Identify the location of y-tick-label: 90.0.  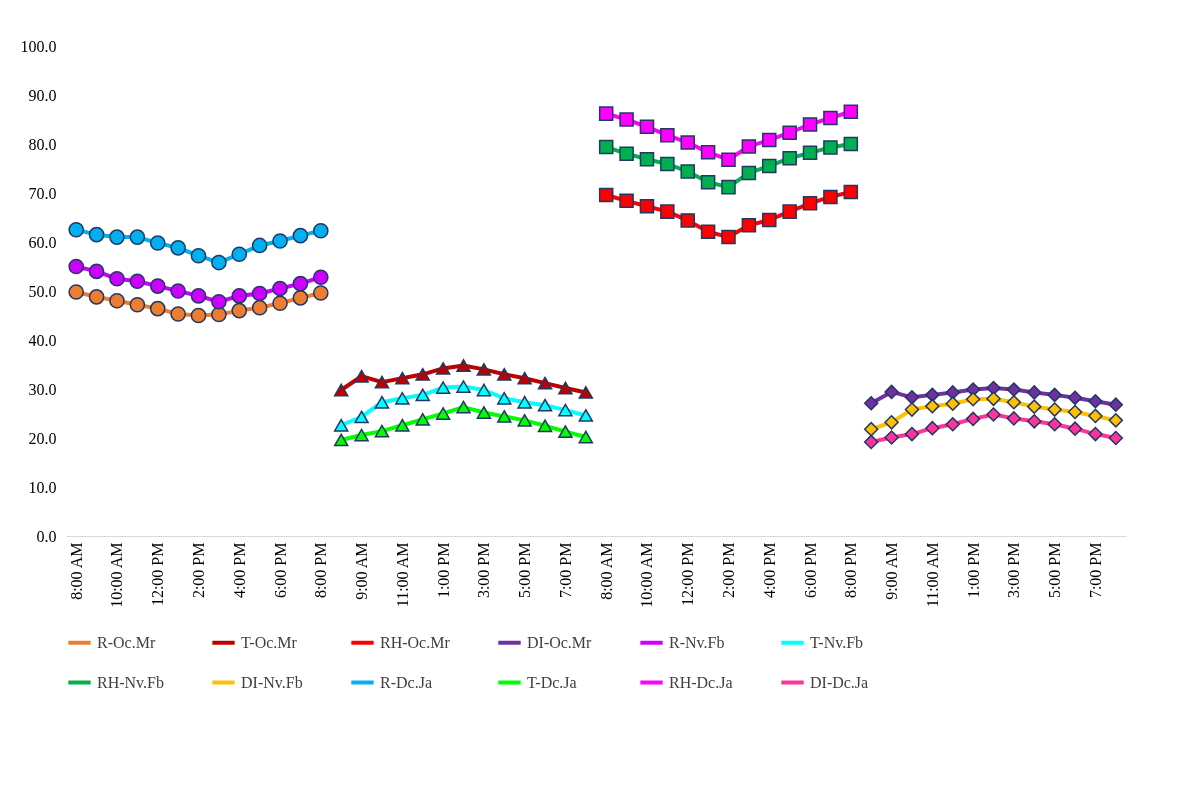
(42, 95).